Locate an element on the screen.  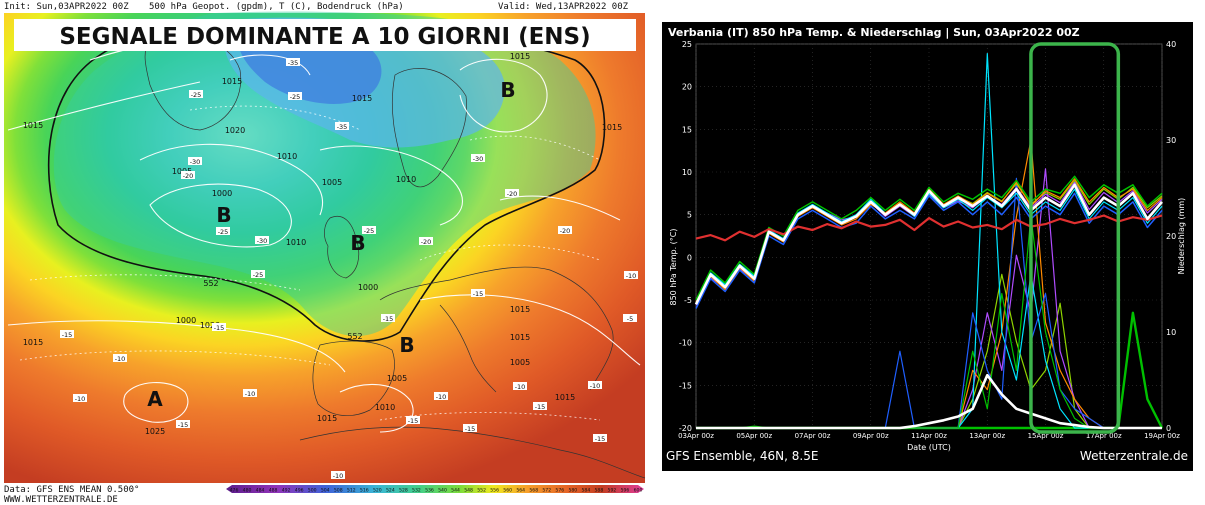
x-tick-label: 09Apr 00z is located at coordinates (871, 436).